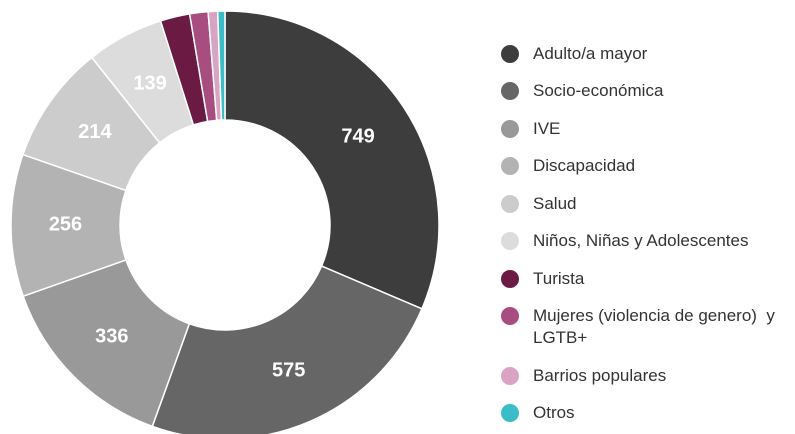 The image size is (795, 434). What do you see at coordinates (646, 279) in the screenshot?
I see `legend-item: Turista` at bounding box center [646, 279].